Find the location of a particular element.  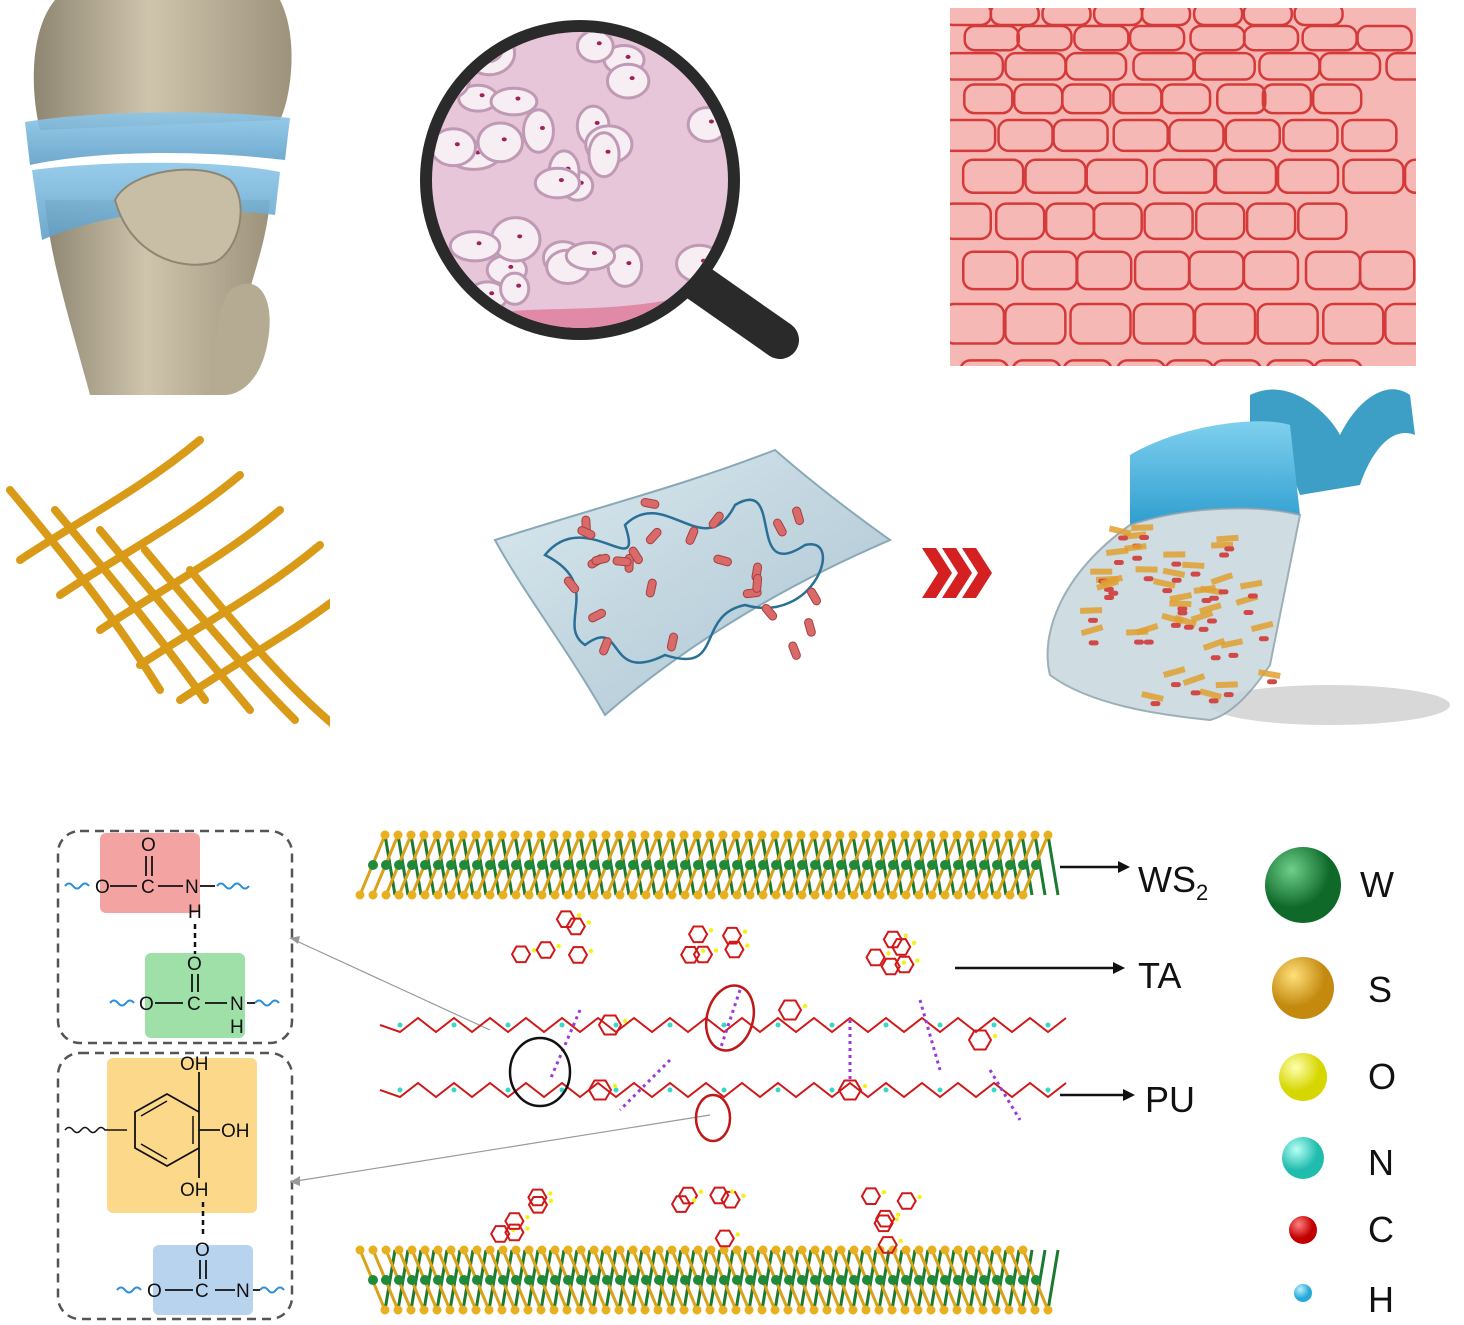

legend-label-w: W is located at coordinates (1377, 884).